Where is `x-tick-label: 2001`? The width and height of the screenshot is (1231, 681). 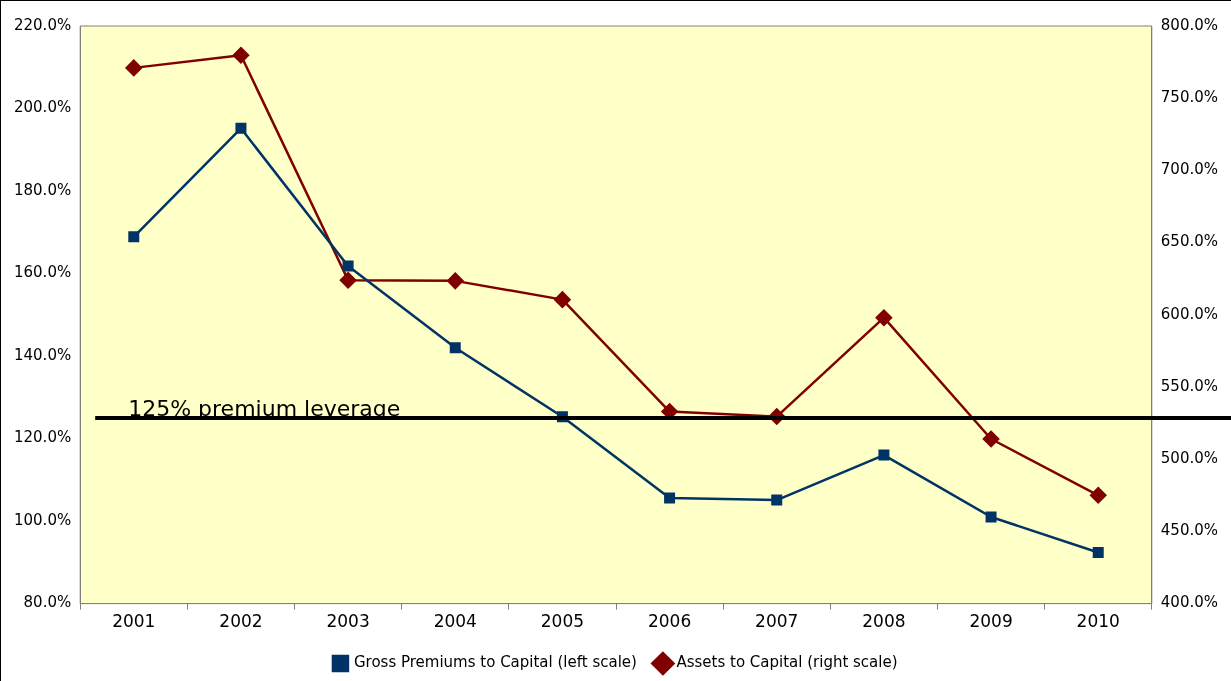 x-tick-label: 2001 is located at coordinates (134, 621).